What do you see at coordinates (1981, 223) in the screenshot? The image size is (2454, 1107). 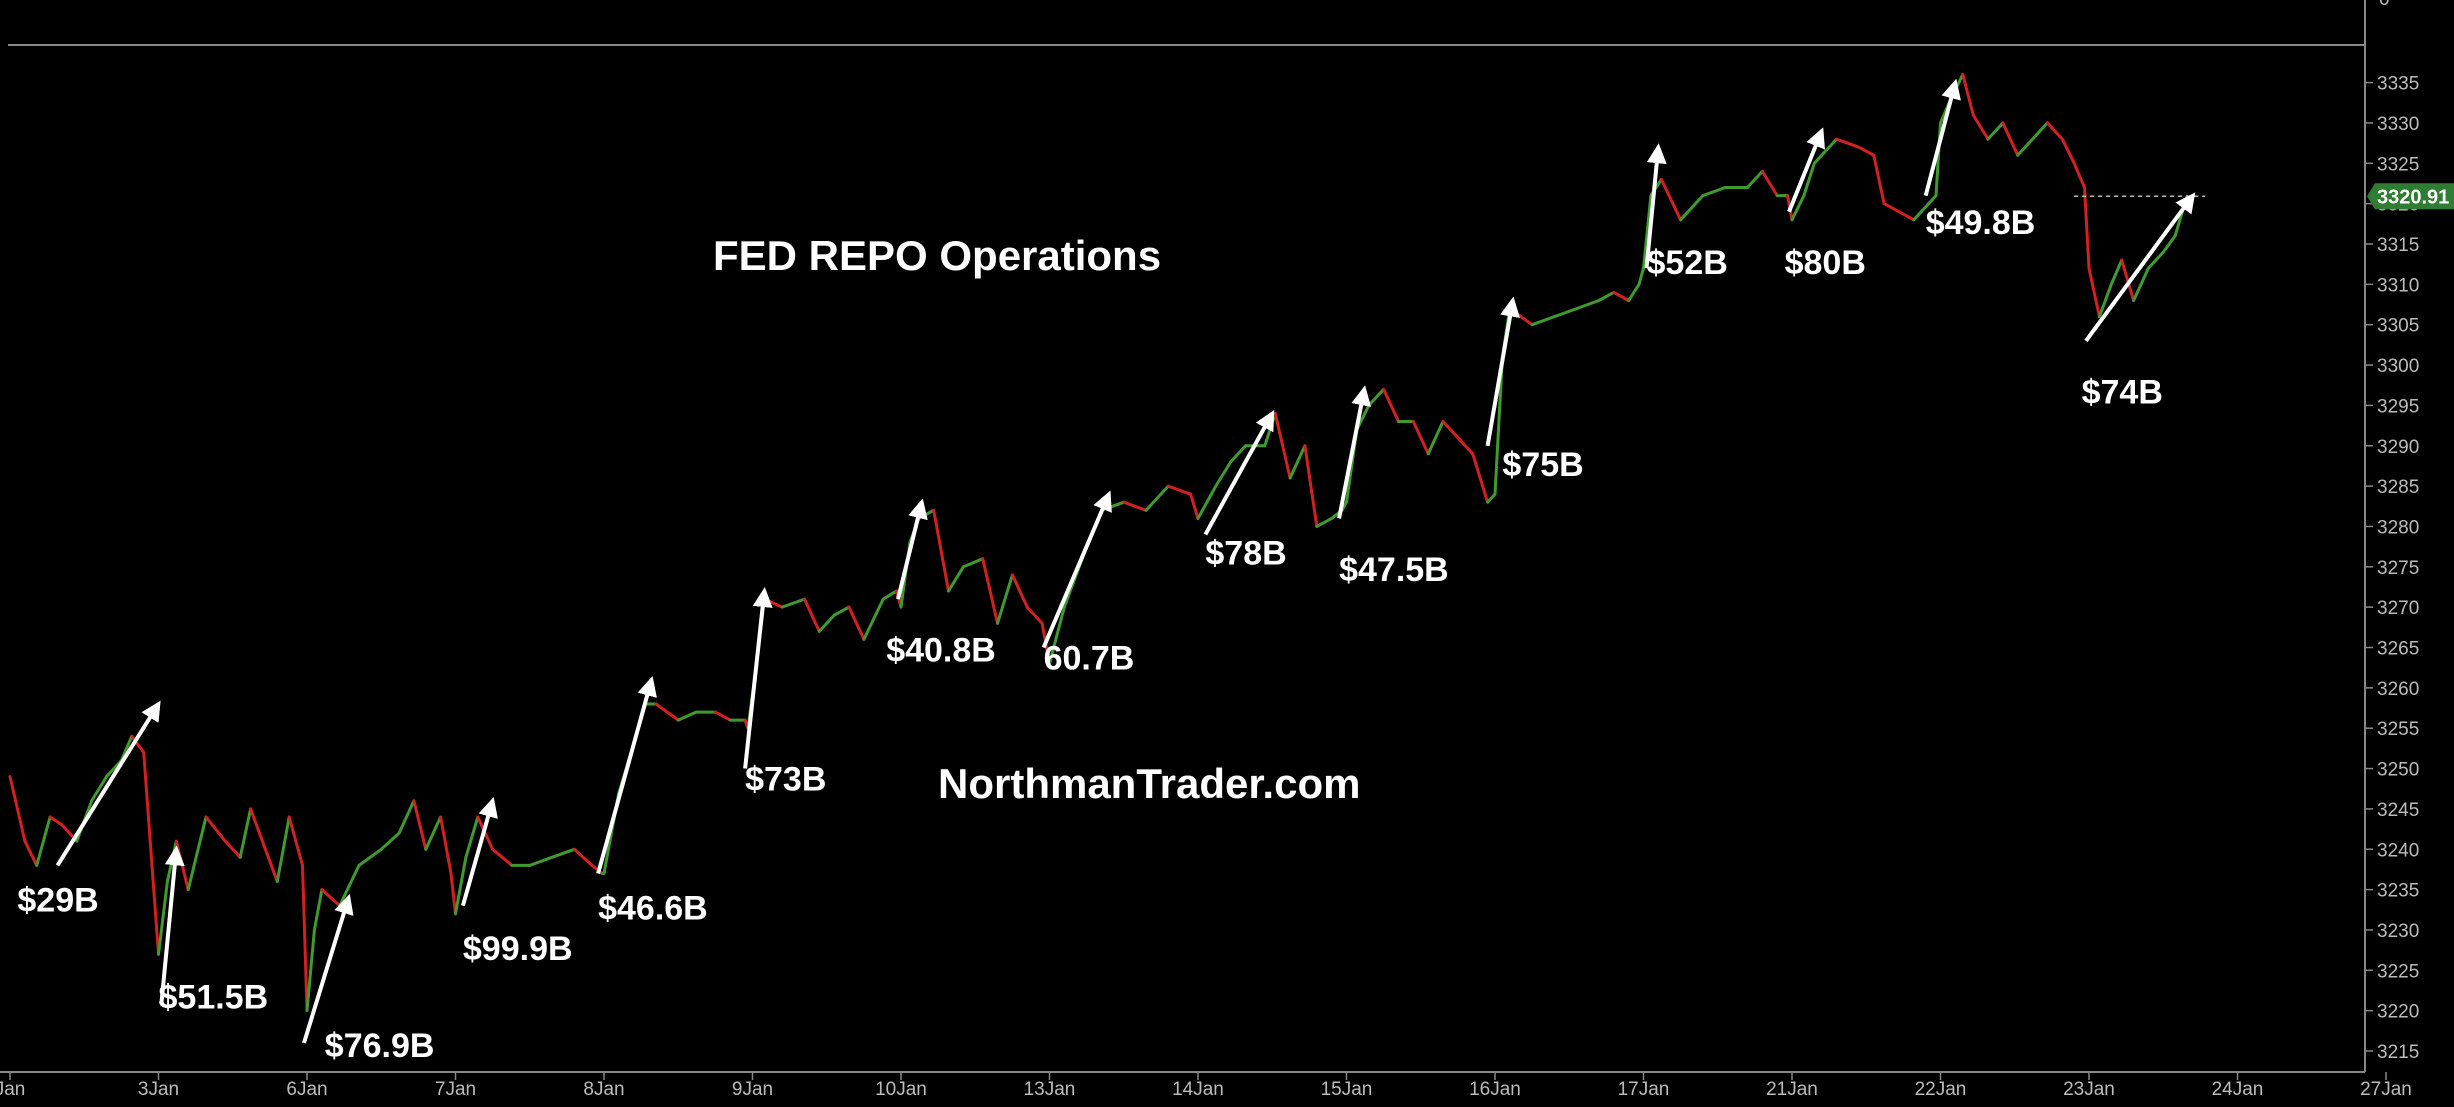 I see `repo-amount-label: $49.8B` at bounding box center [1981, 223].